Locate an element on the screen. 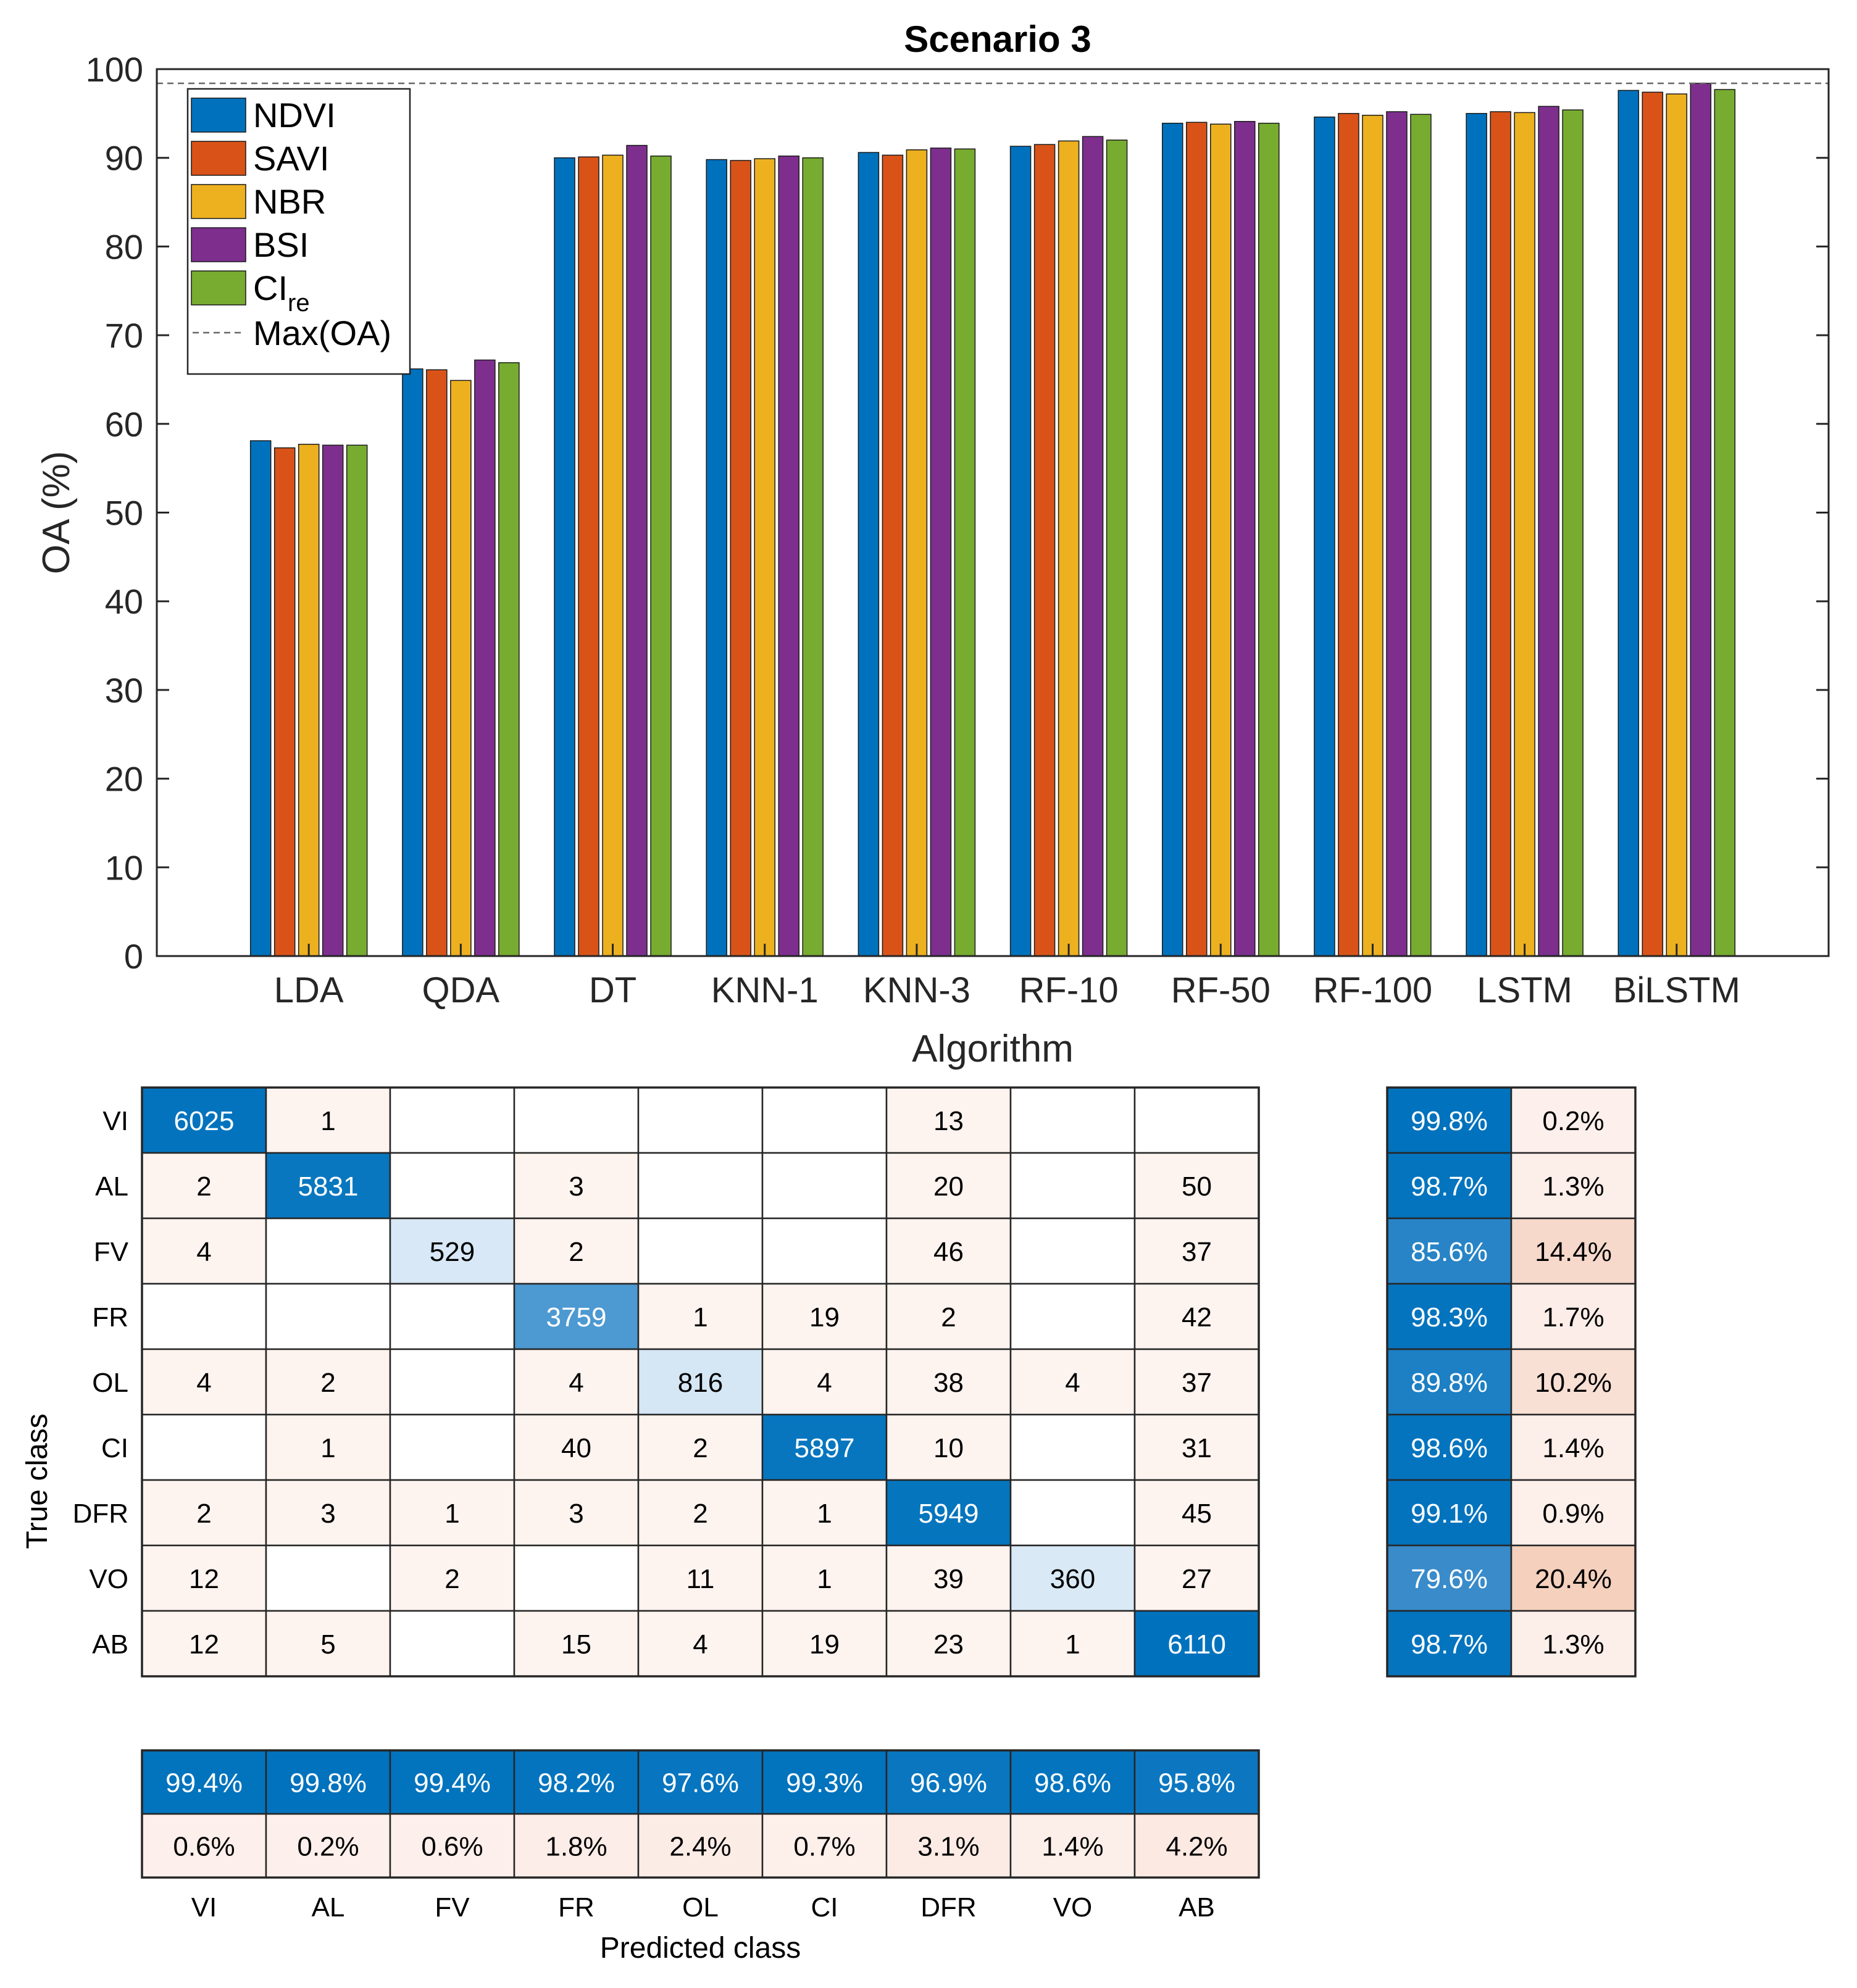 This screenshot has height=1988, width=1857. y-tick-label: 40 is located at coordinates (124, 601).